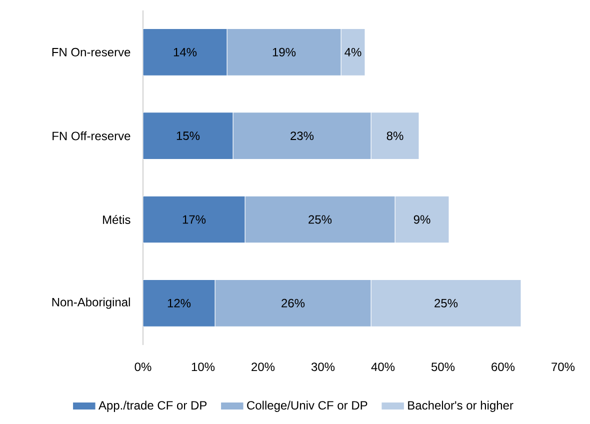  What do you see at coordinates (284, 52) in the screenshot?
I see `data-label: 19%` at bounding box center [284, 52].